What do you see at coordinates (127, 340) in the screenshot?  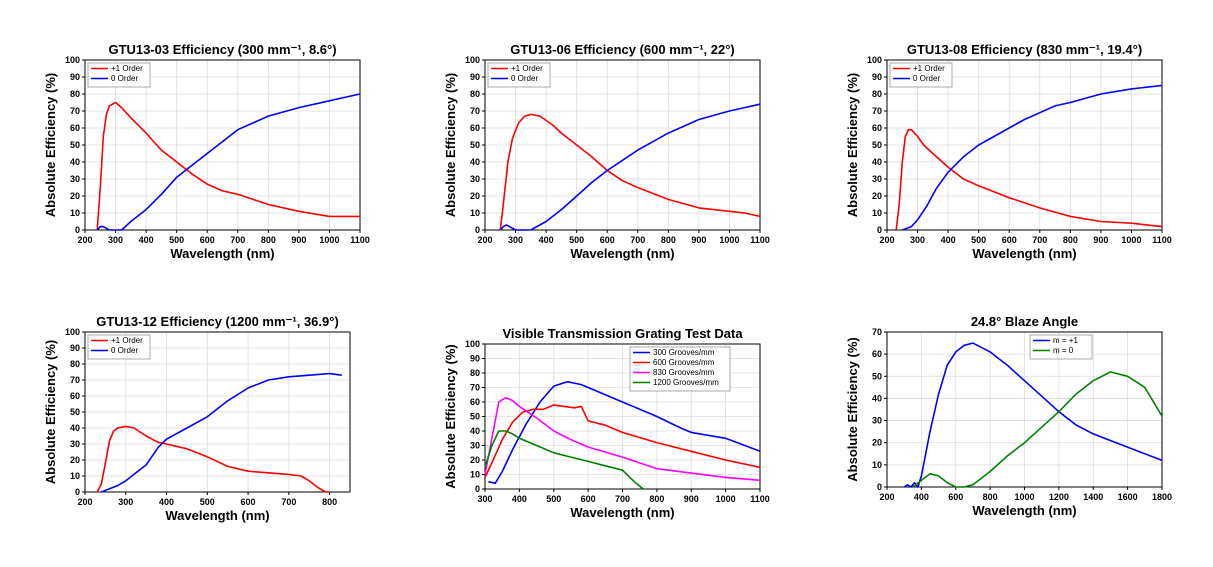 I see `legend-entry: +1 Order` at bounding box center [127, 340].